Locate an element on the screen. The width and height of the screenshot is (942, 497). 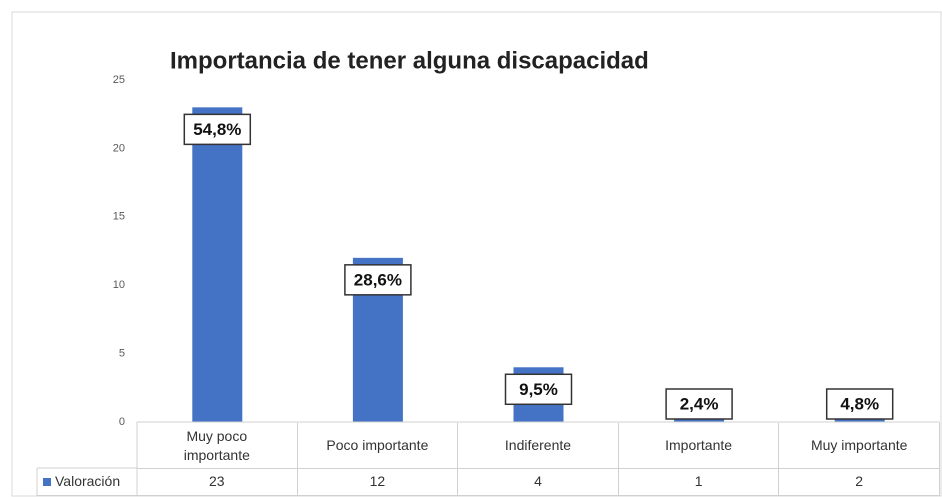
x-tick-label-text: Importante is located at coordinates (699, 445).